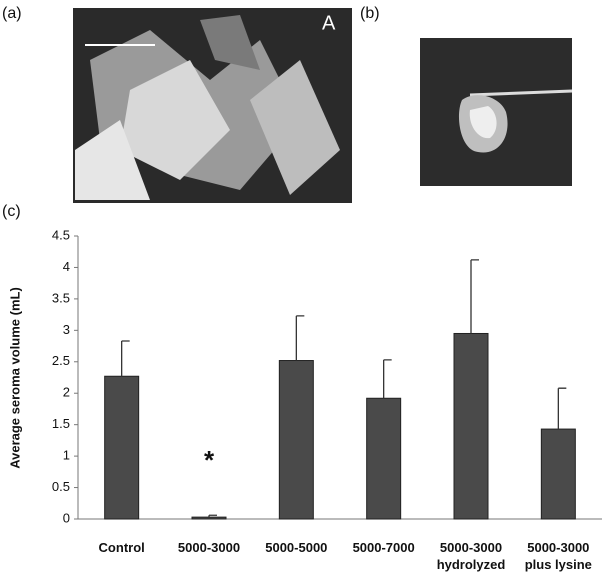 The height and width of the screenshot is (587, 611). What do you see at coordinates (496, 112) in the screenshot?
I see `sample-photo` at bounding box center [496, 112].